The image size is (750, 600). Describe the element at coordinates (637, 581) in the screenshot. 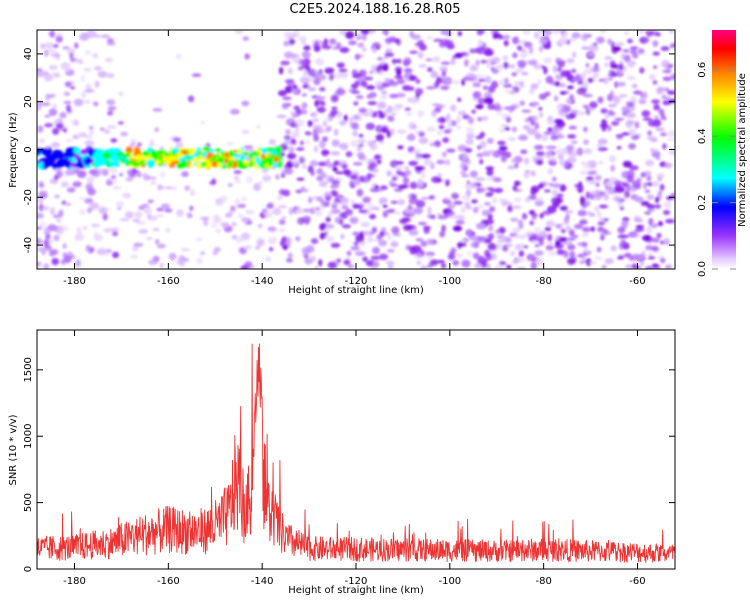

I see `snr-x-tick-label: -60` at that location.